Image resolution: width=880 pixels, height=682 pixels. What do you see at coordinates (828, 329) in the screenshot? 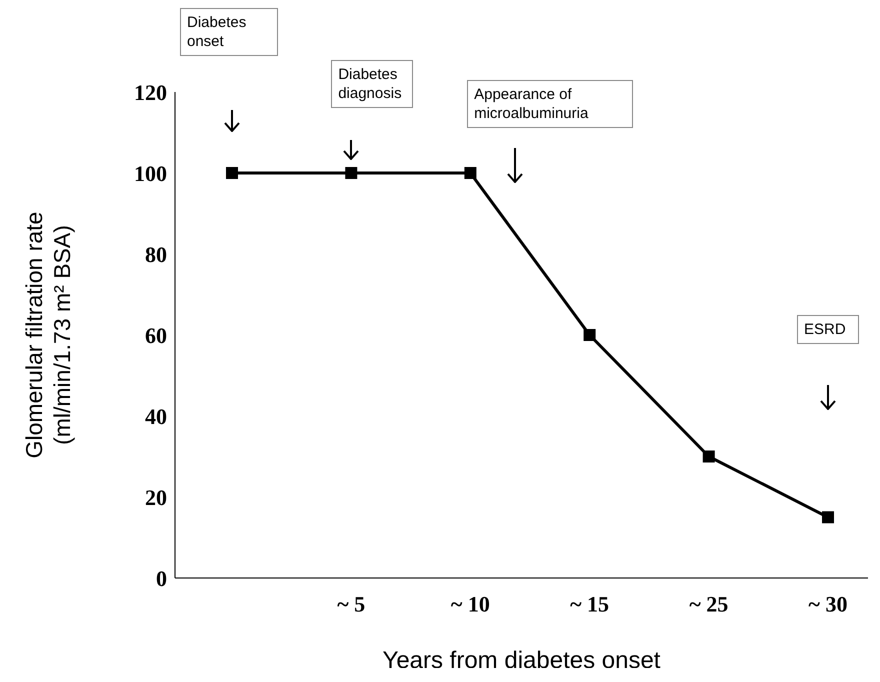
I see `annotation: ESRD` at bounding box center [828, 329].